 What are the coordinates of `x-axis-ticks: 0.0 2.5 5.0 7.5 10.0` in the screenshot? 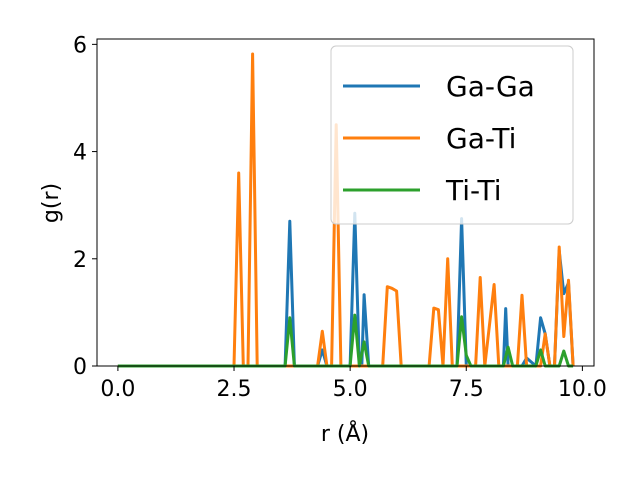 It's located at (353, 384).